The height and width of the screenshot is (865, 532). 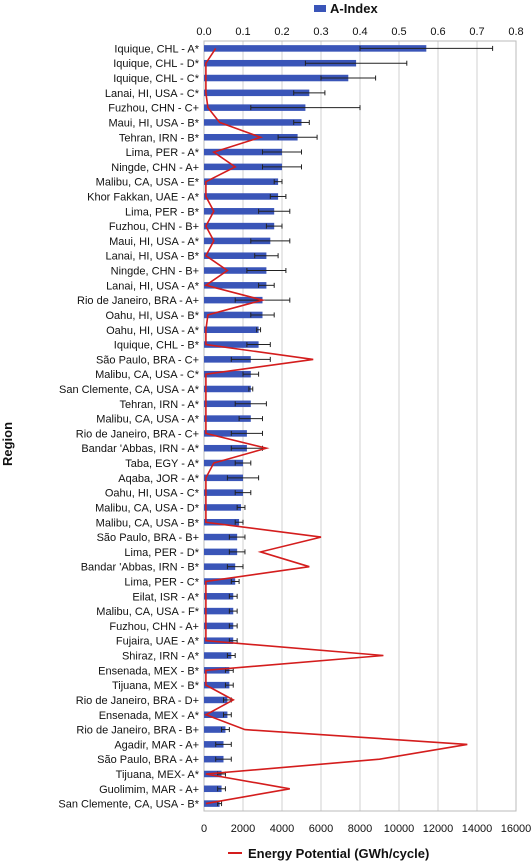 What do you see at coordinates (359, 32) in the screenshot?
I see `top-tick-label: 0.4` at bounding box center [359, 32].